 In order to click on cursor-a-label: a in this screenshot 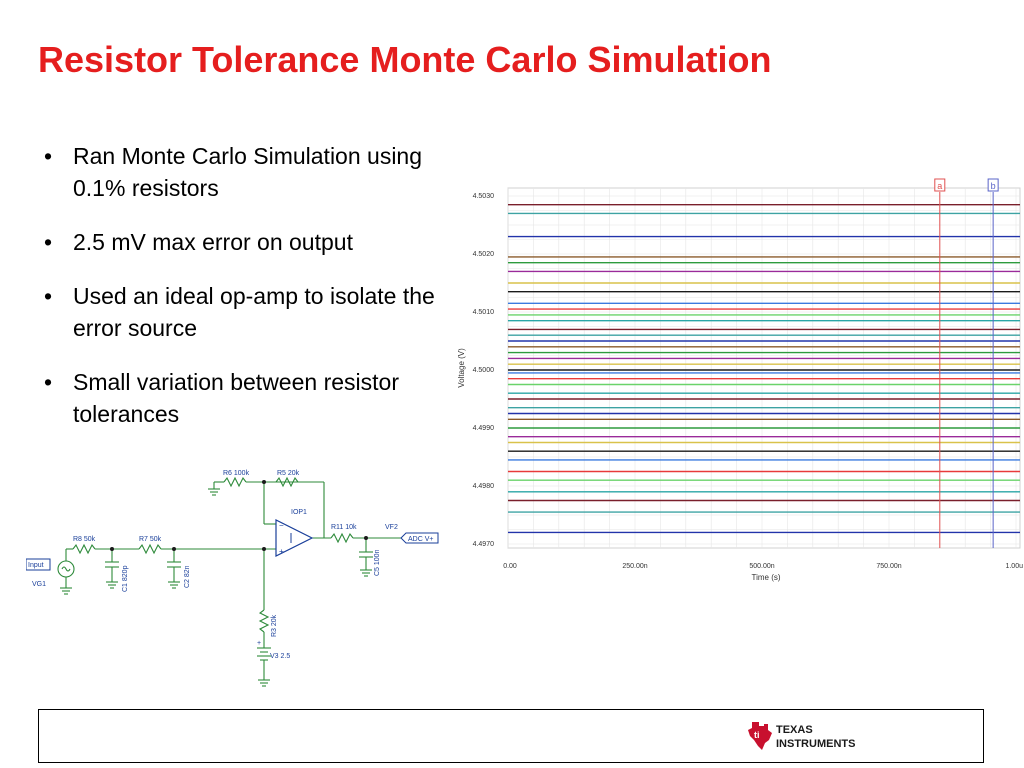, I will do `click(939, 186)`.